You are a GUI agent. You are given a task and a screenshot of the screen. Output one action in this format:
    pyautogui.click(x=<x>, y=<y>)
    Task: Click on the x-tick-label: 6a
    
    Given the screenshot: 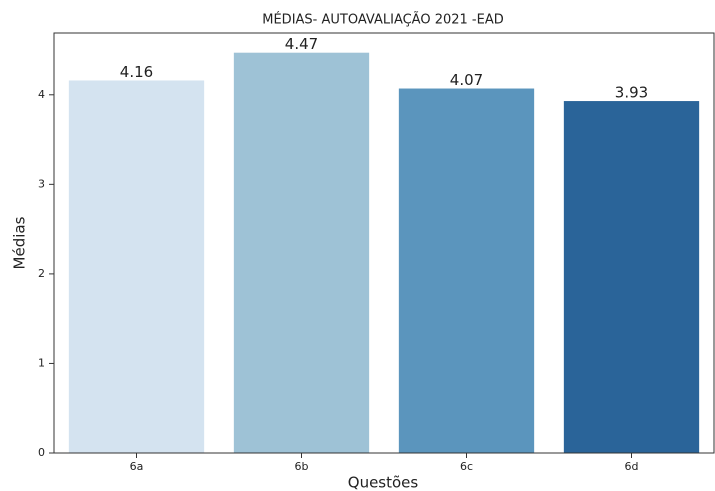 What is the action you would take?
    pyautogui.click(x=137, y=466)
    